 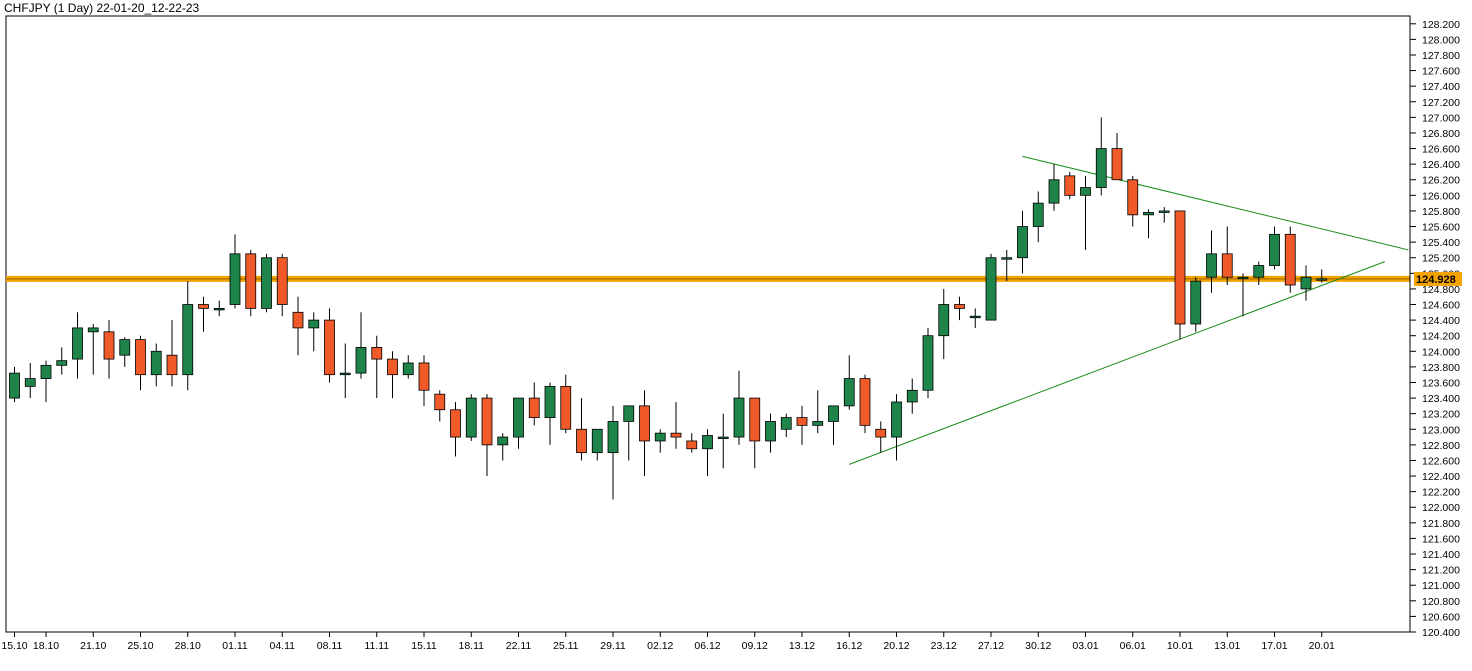 I want to click on y-tick-label: 126.000, so click(x=1441, y=196).